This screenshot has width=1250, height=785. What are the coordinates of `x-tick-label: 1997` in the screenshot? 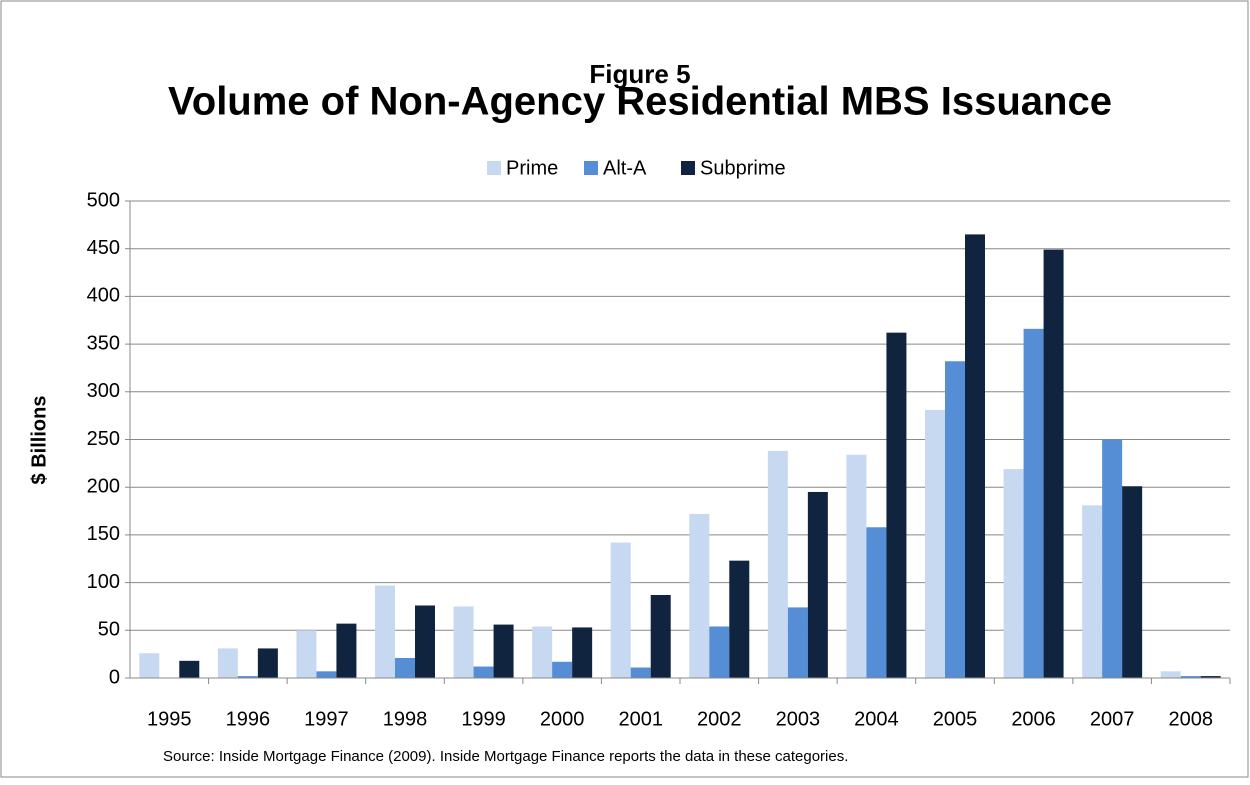 It's located at (326, 719).